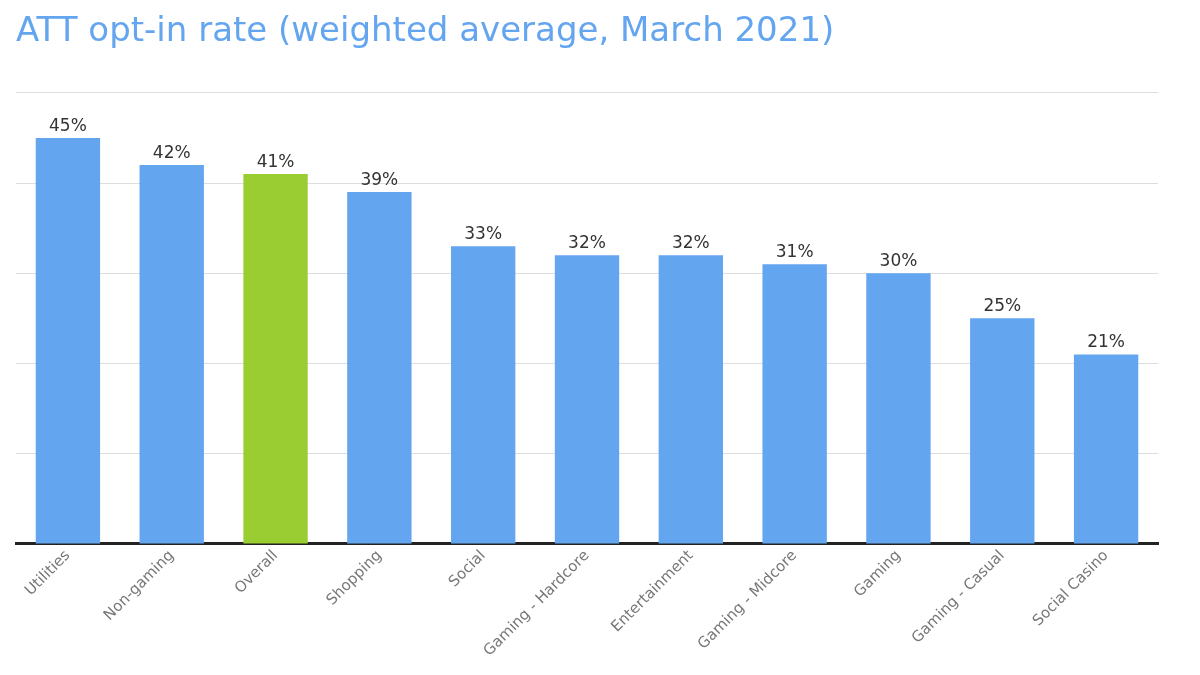  What do you see at coordinates (425, 29) in the screenshot?
I see `chart-title: ATT opt-in rate (weighted average, March 2021)` at bounding box center [425, 29].